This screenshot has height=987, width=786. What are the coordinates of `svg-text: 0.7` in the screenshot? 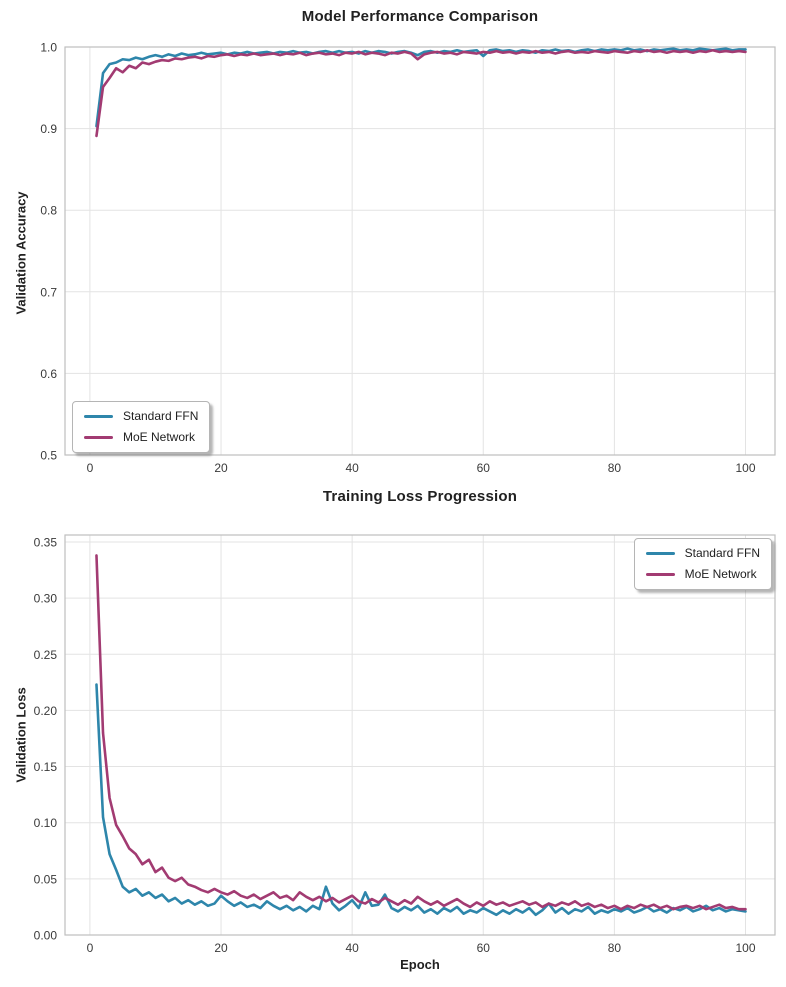 It's located at (48, 292).